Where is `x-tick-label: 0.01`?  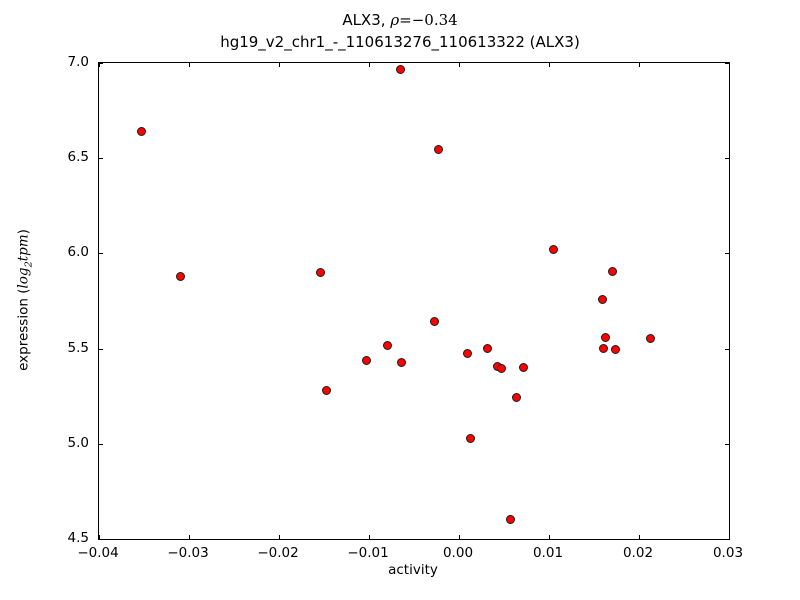
x-tick-label: 0.01 is located at coordinates (548, 553).